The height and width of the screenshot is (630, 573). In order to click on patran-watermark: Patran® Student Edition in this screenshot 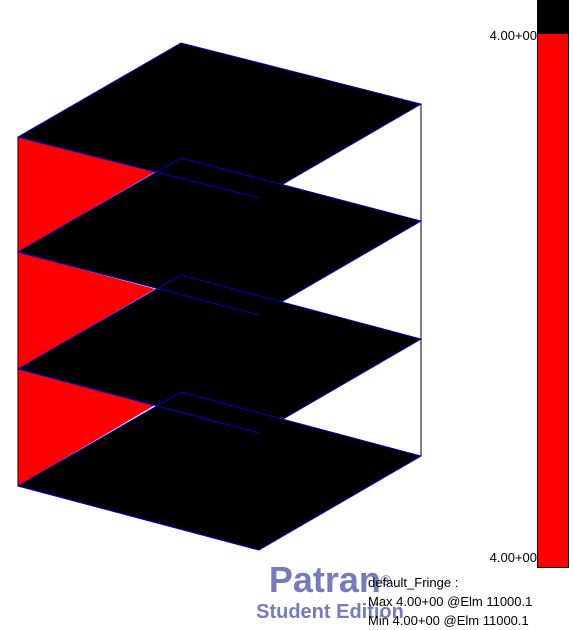, I will do `click(330, 592)`.